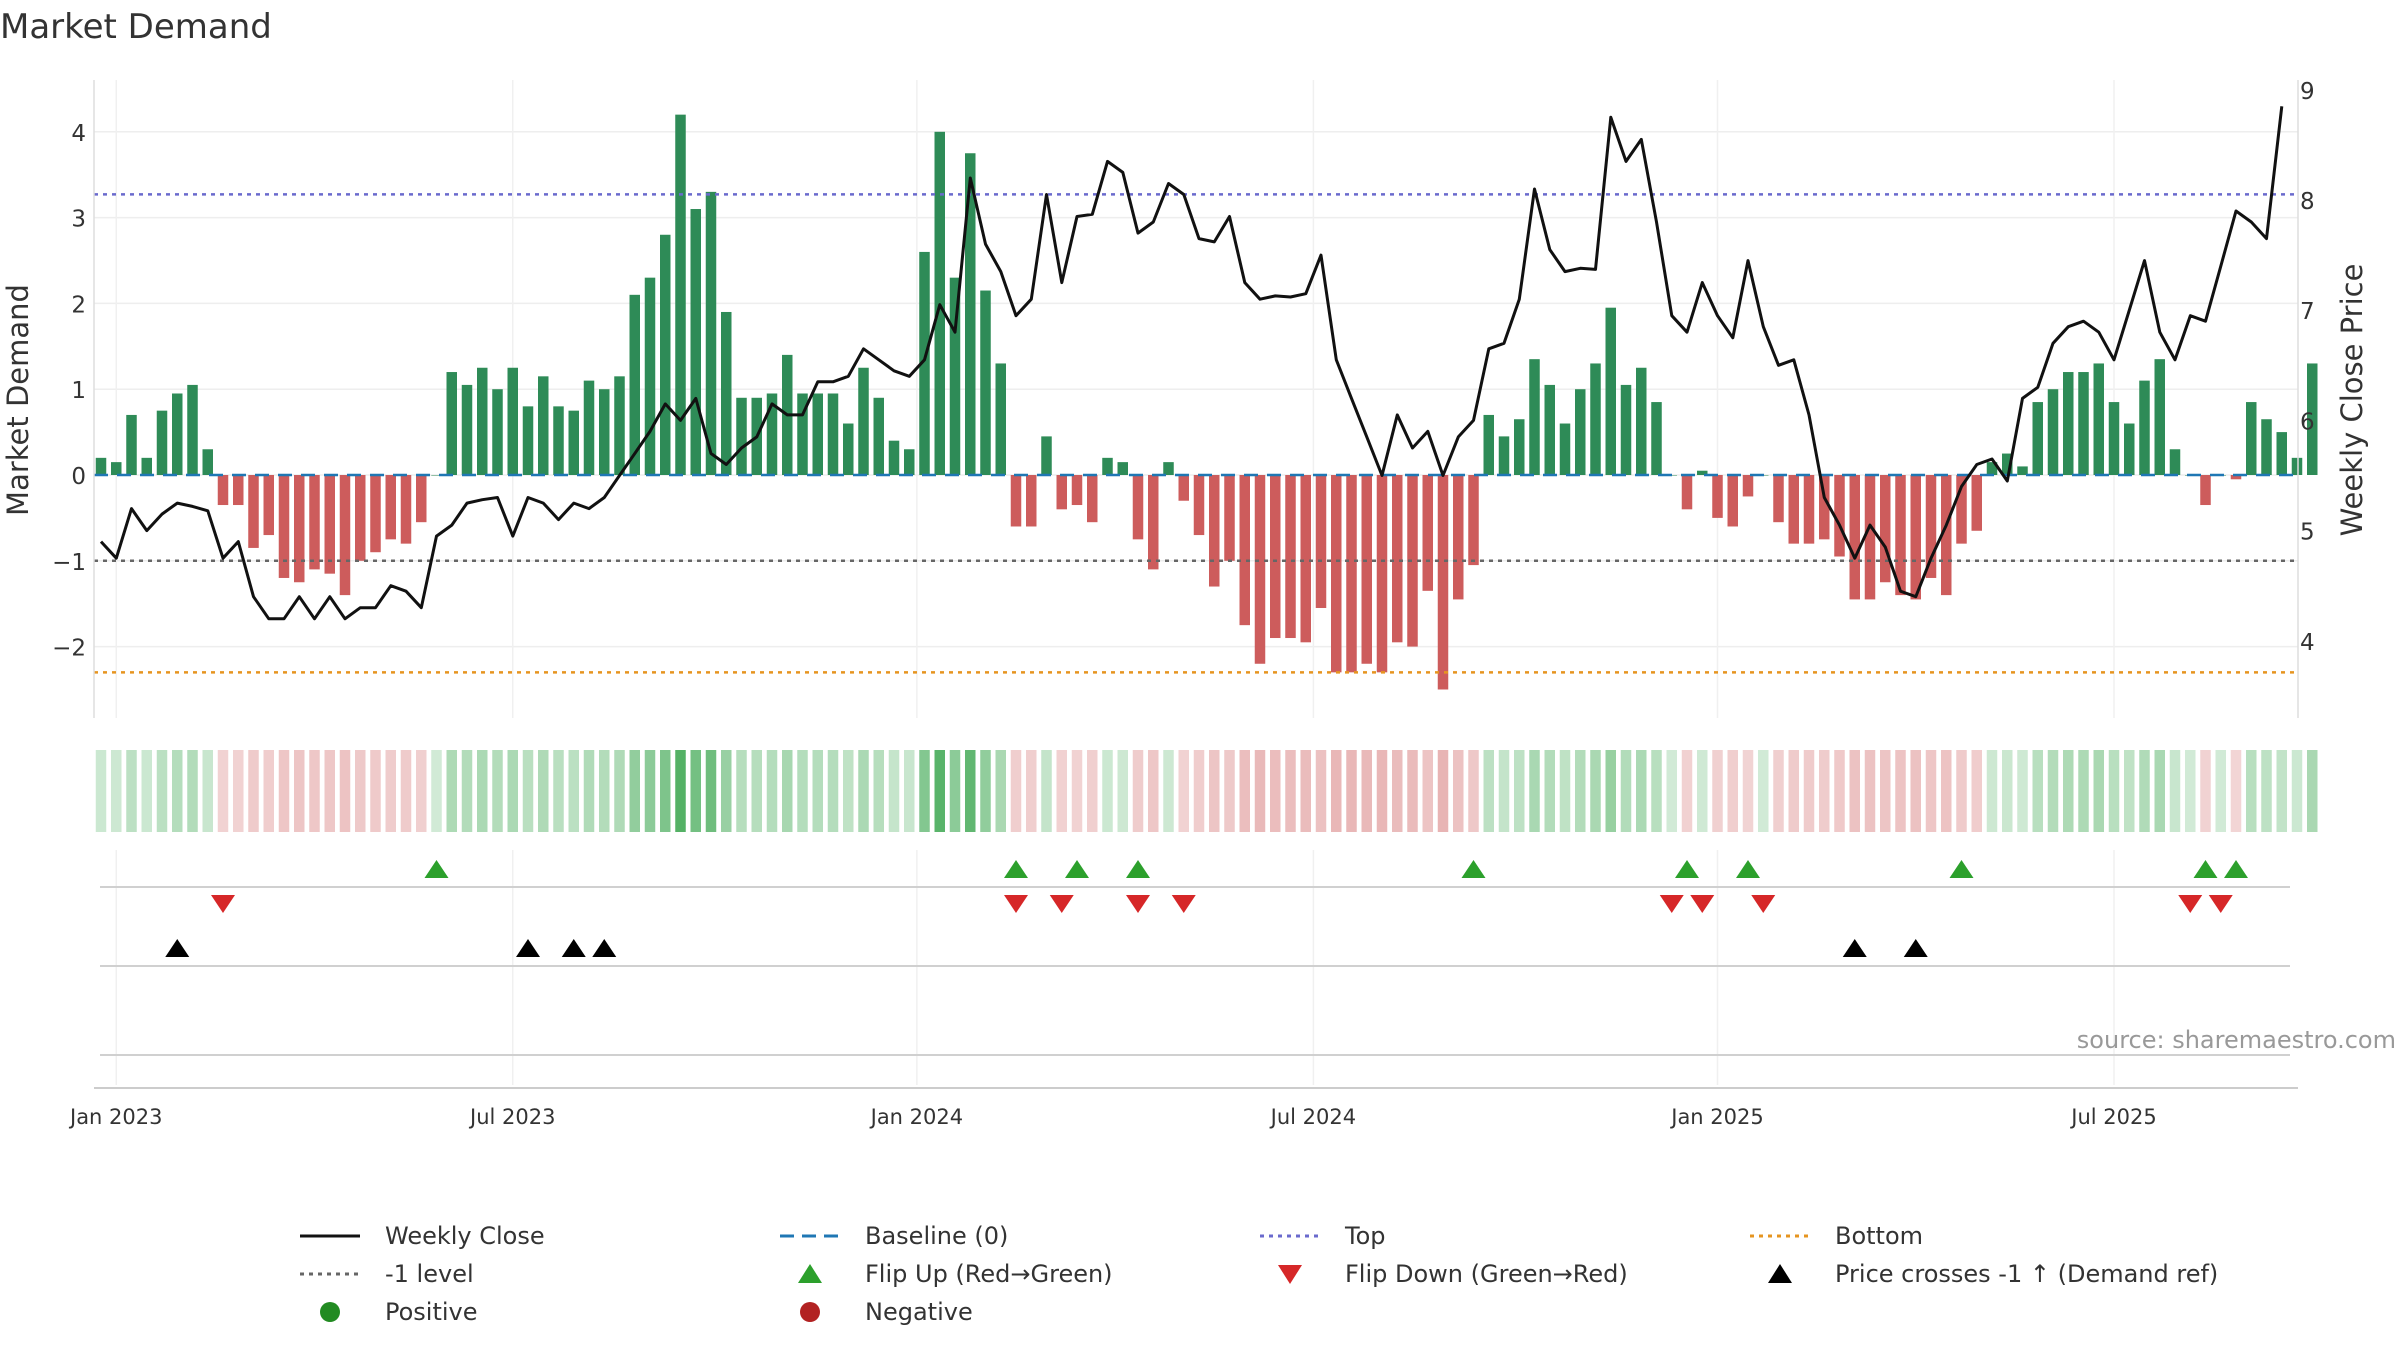 The height and width of the screenshot is (1350, 2400). I want to click on legend-price-cross: Price crosses -1 ↑ (Demand ref), so click(1984, 1274).